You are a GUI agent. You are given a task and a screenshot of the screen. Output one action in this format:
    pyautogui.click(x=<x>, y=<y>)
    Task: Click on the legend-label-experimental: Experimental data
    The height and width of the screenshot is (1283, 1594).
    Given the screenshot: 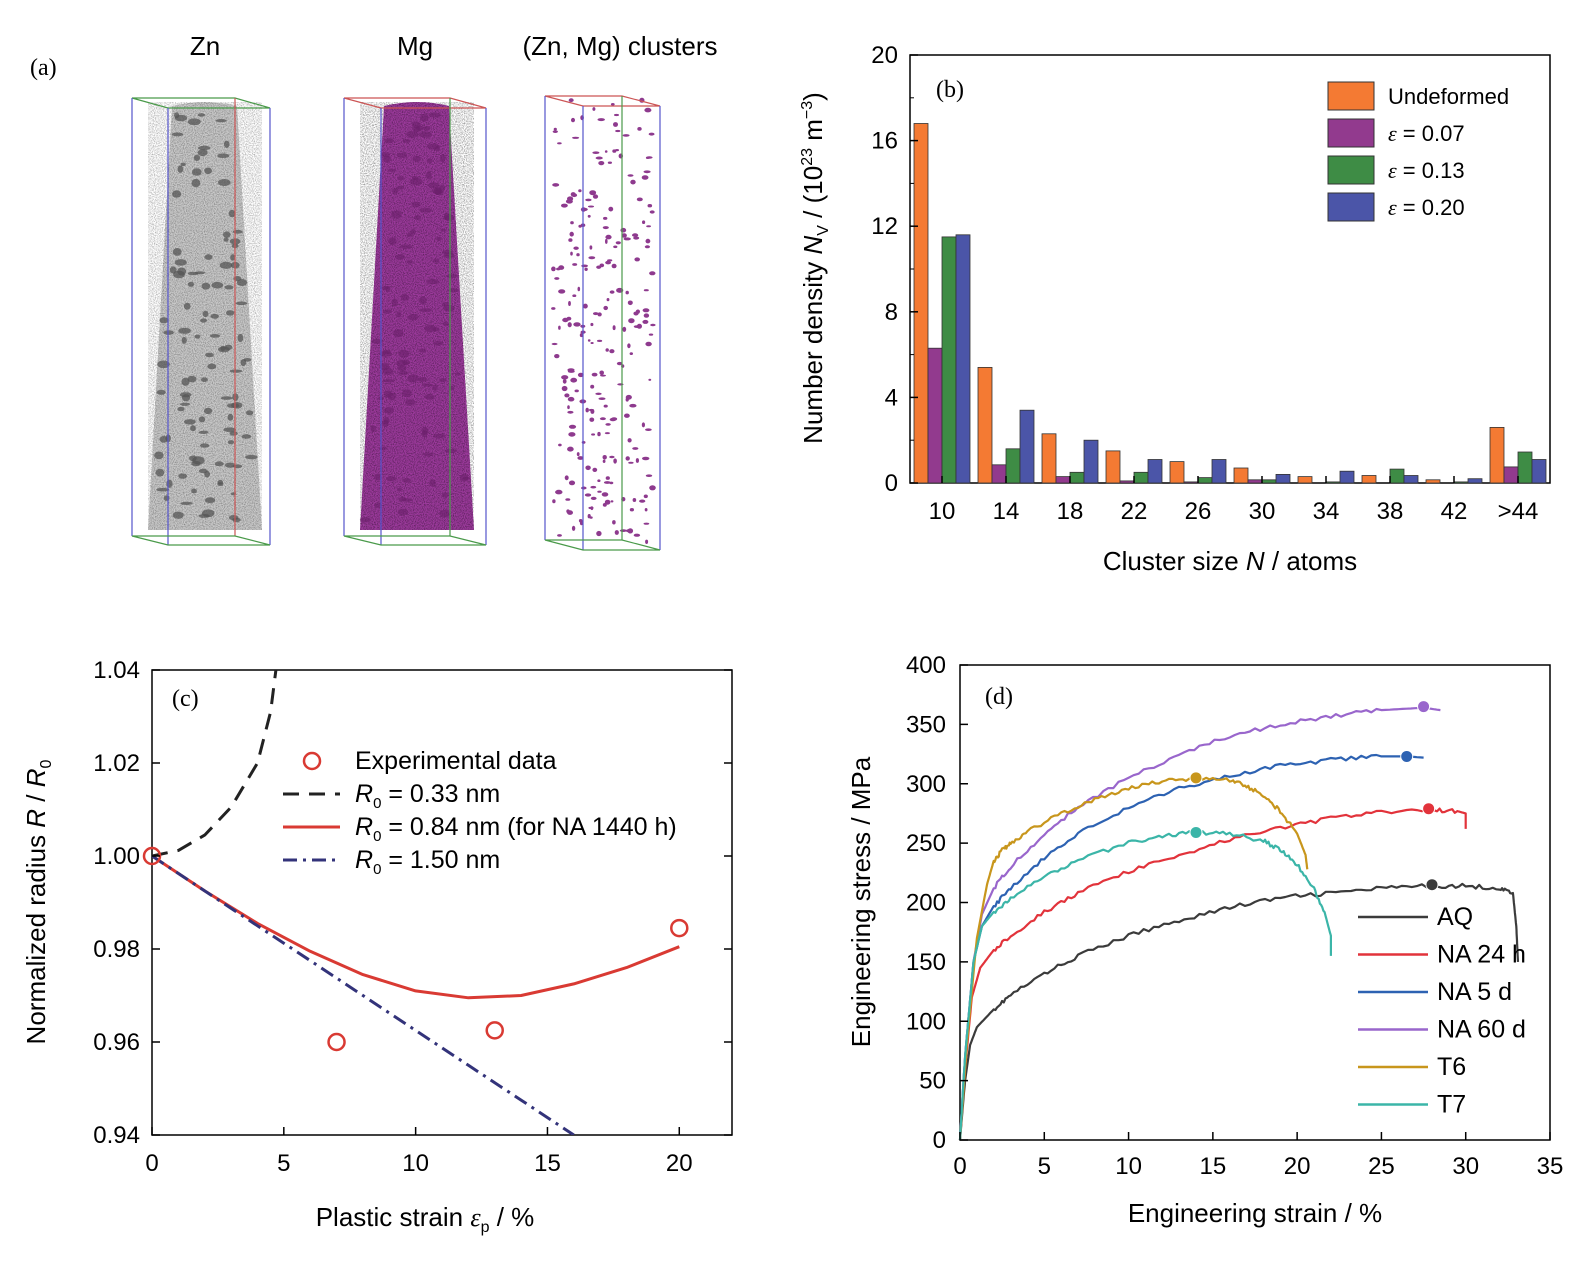 What is the action you would take?
    pyautogui.click(x=456, y=761)
    